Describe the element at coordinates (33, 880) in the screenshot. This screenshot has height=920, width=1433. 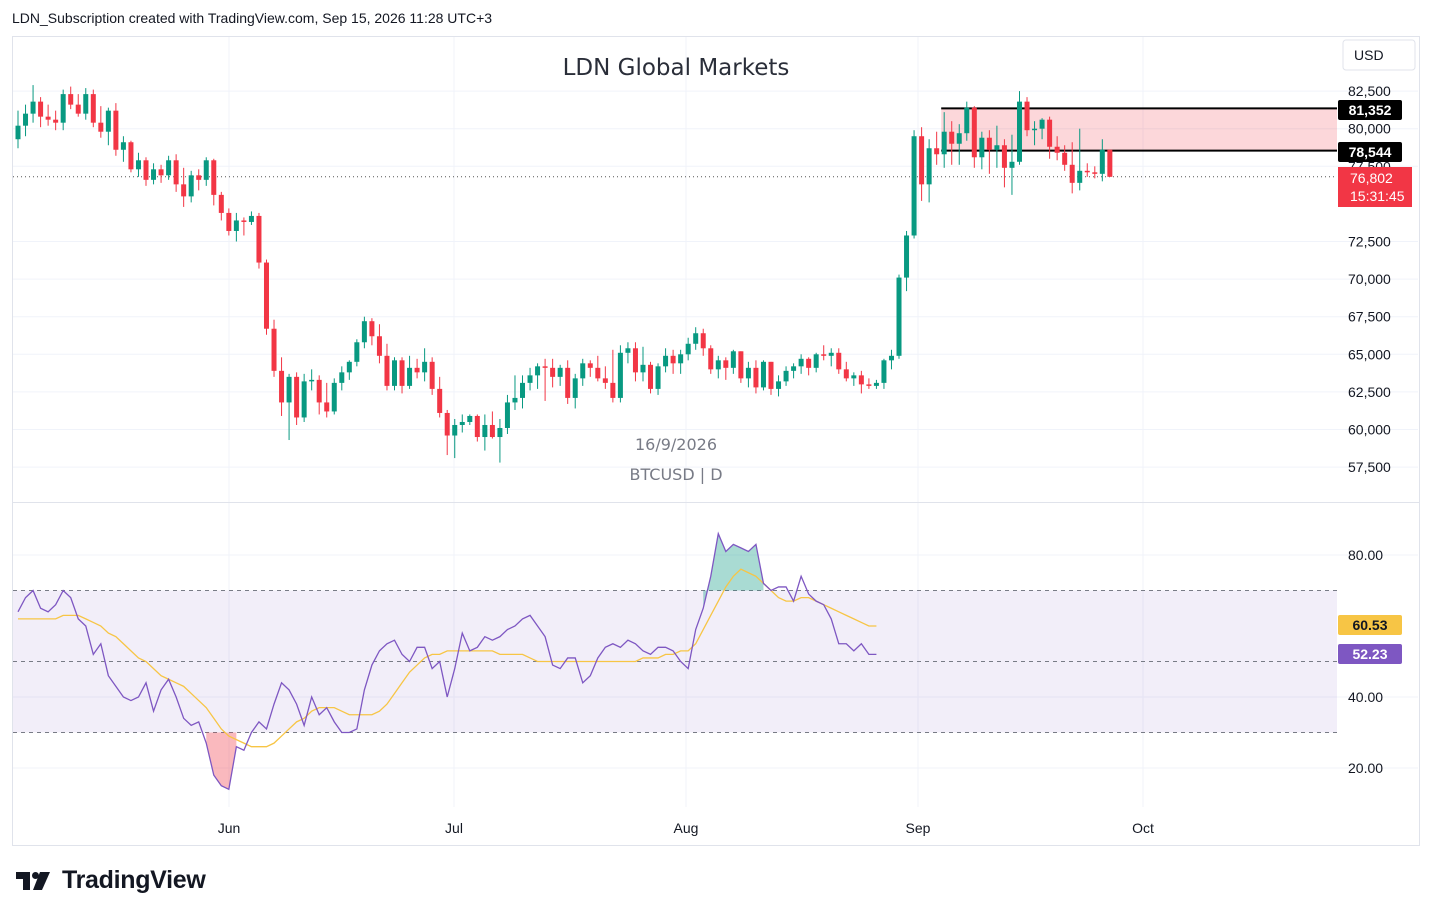
I see `tradingview-logo-icon` at that location.